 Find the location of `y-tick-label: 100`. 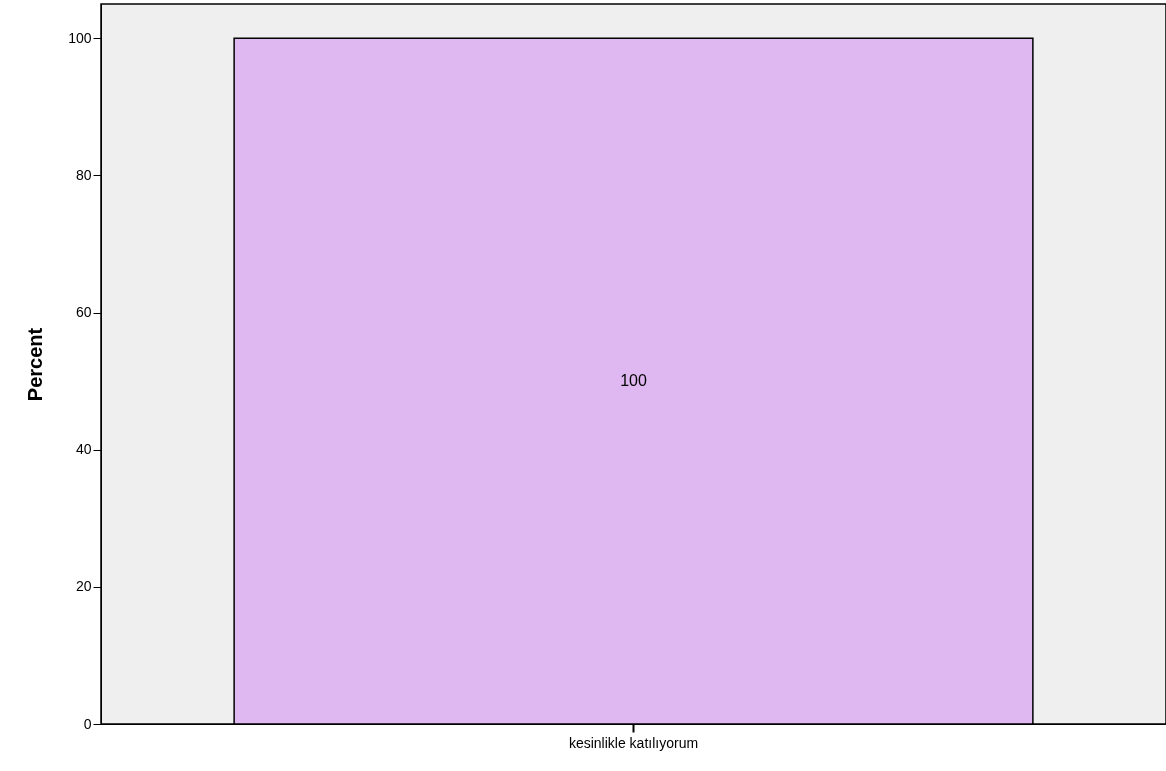

y-tick-label: 100 is located at coordinates (80, 37).